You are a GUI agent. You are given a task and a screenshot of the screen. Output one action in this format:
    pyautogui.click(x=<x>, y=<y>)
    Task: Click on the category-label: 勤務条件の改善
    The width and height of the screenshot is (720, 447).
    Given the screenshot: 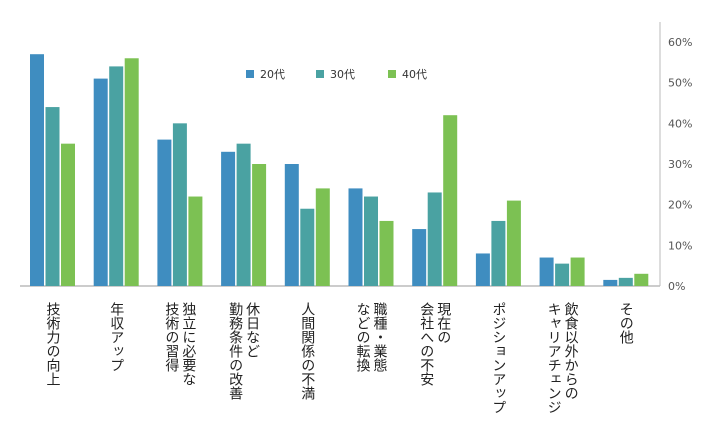 What is the action you would take?
    pyautogui.click(x=235, y=351)
    